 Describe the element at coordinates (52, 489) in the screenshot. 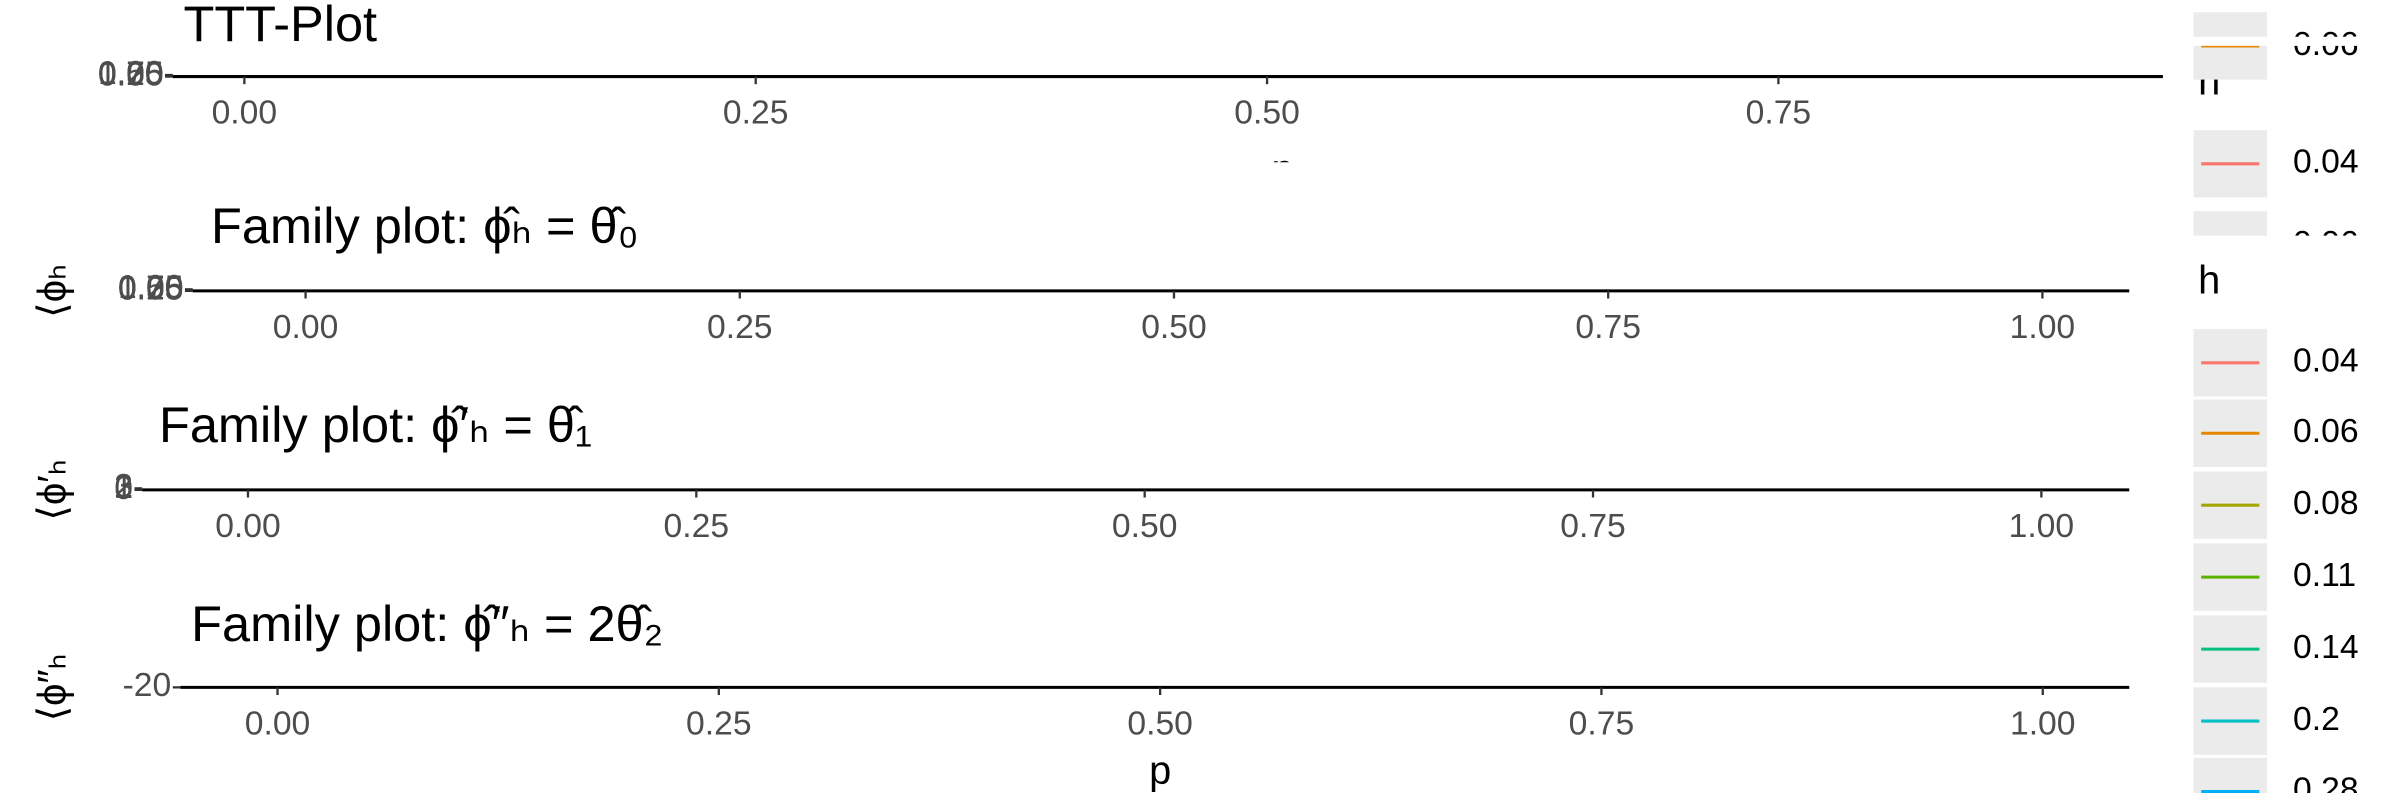

I see `y-axis-label: ⟨ϕ′ₕ` at that location.